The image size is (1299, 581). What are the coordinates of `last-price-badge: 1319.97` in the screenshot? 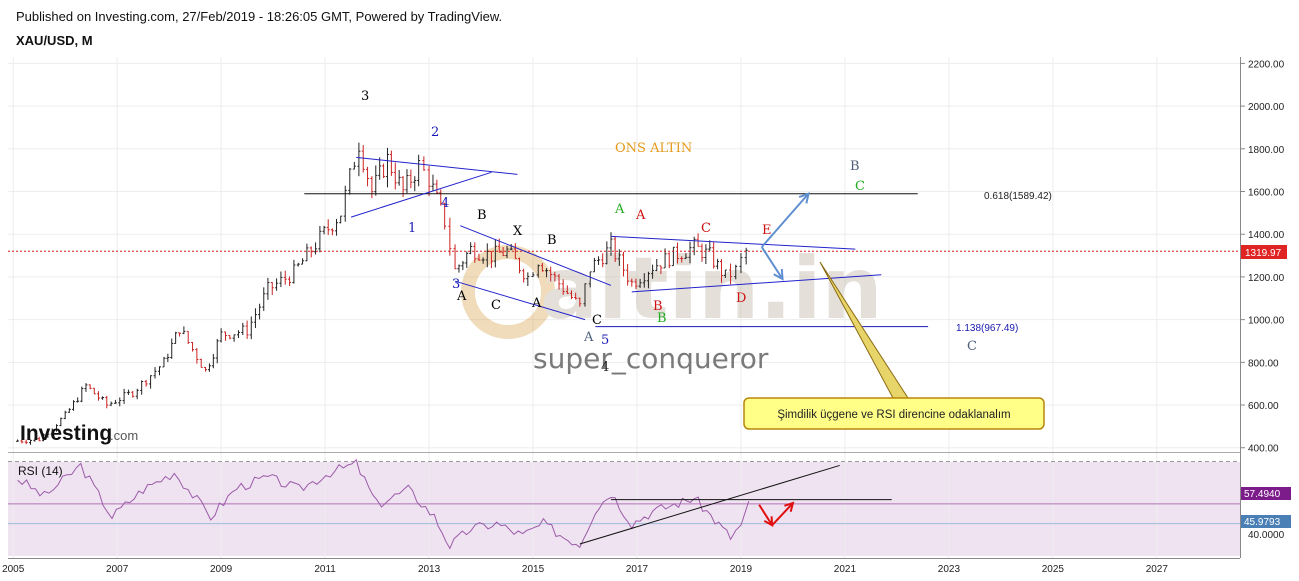 It's located at (1264, 252).